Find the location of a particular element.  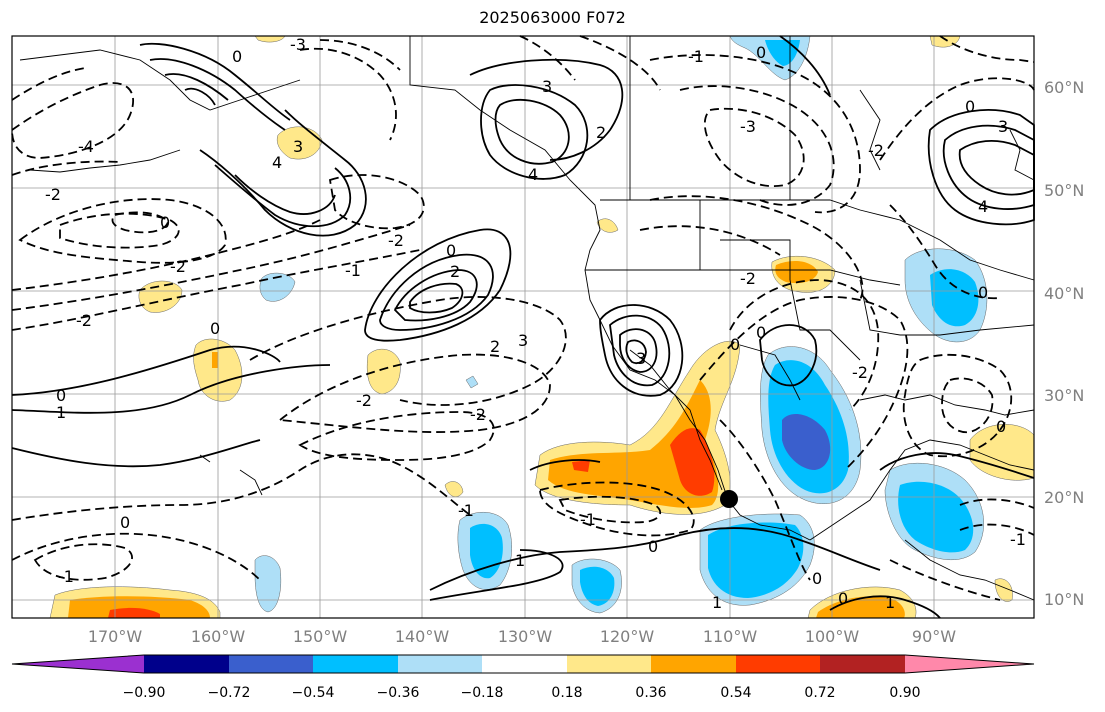

lon-label-110w: 110°W is located at coordinates (730, 636).